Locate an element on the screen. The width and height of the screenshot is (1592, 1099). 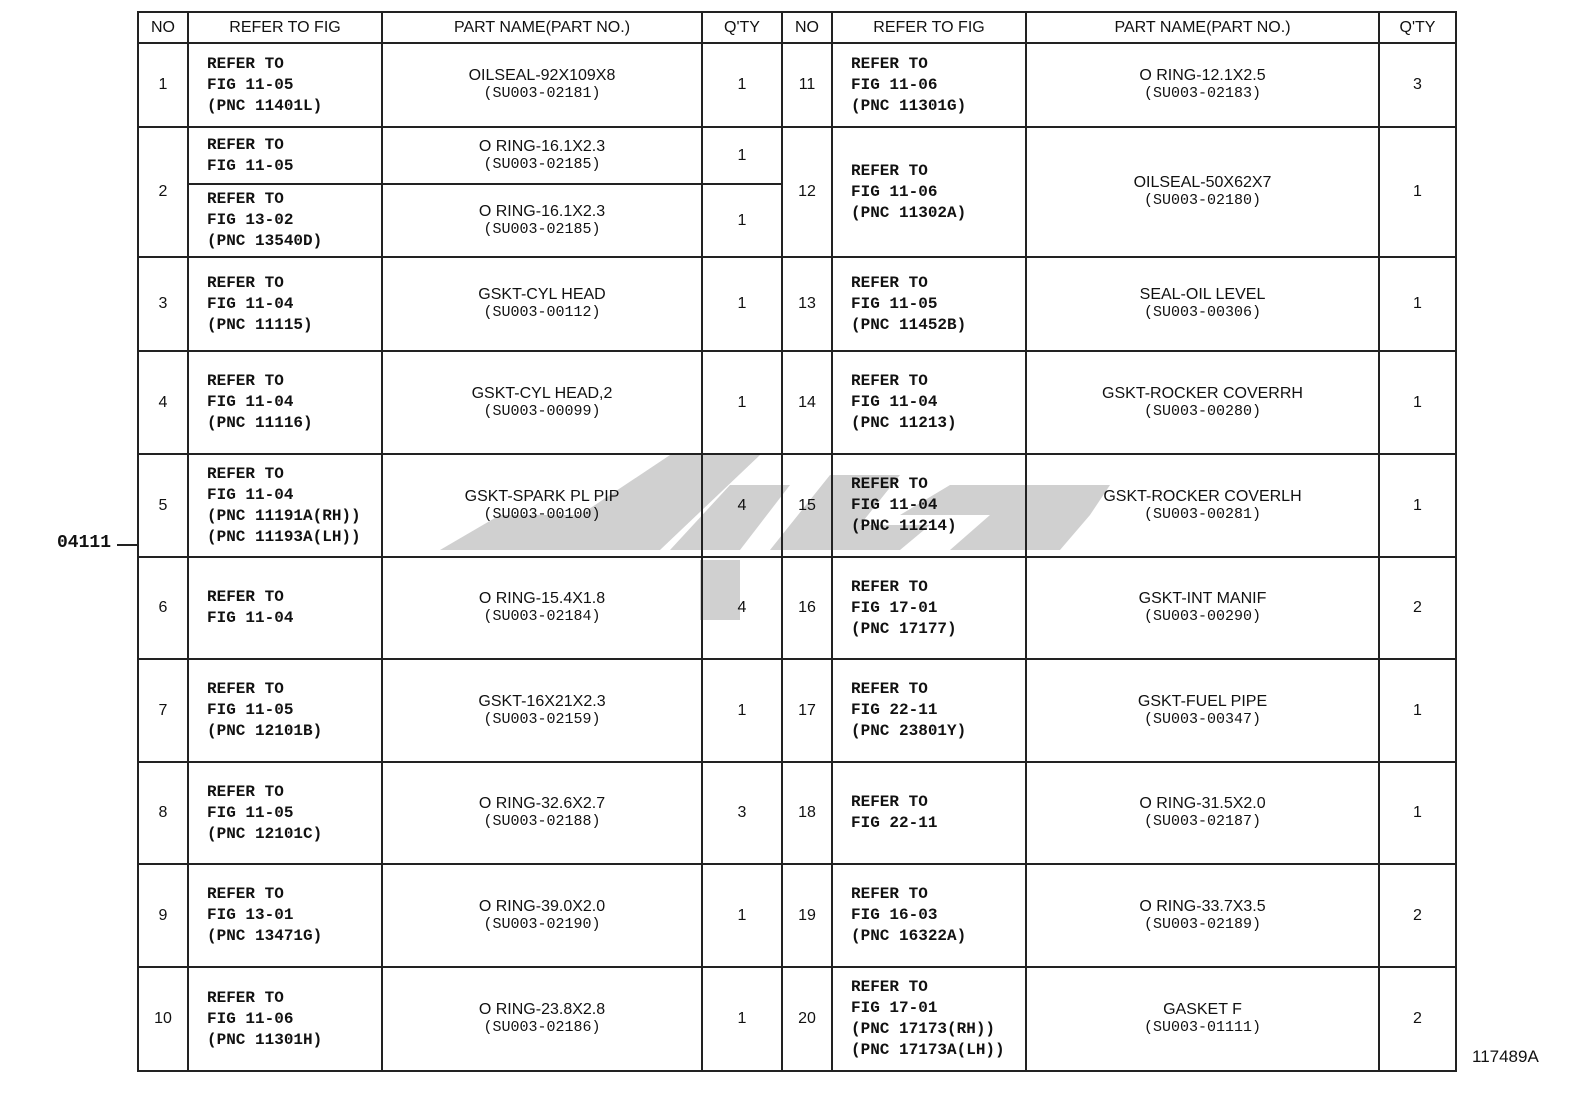
left-no-cell: 8 is located at coordinates (163, 813).